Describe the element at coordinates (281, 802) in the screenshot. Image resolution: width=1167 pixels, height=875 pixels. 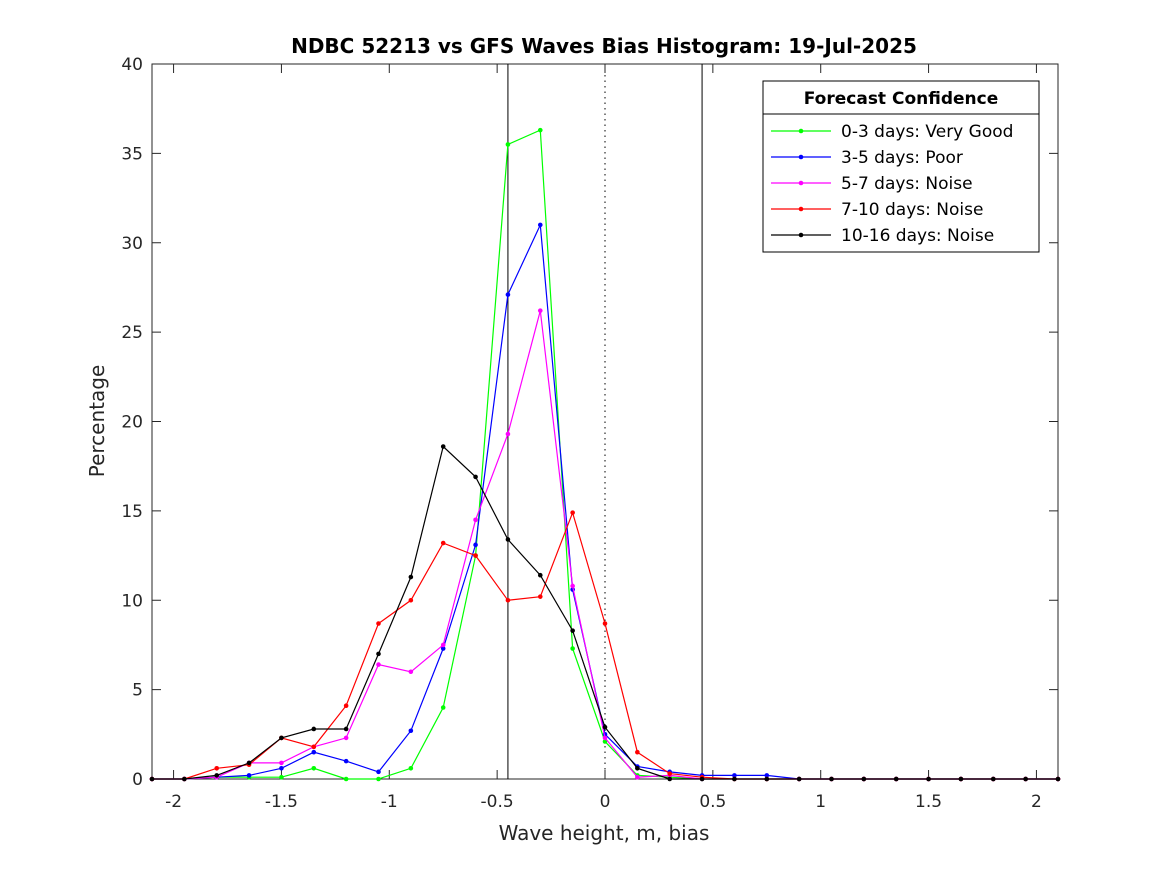
I see `x-tick-label: -1.5` at that location.